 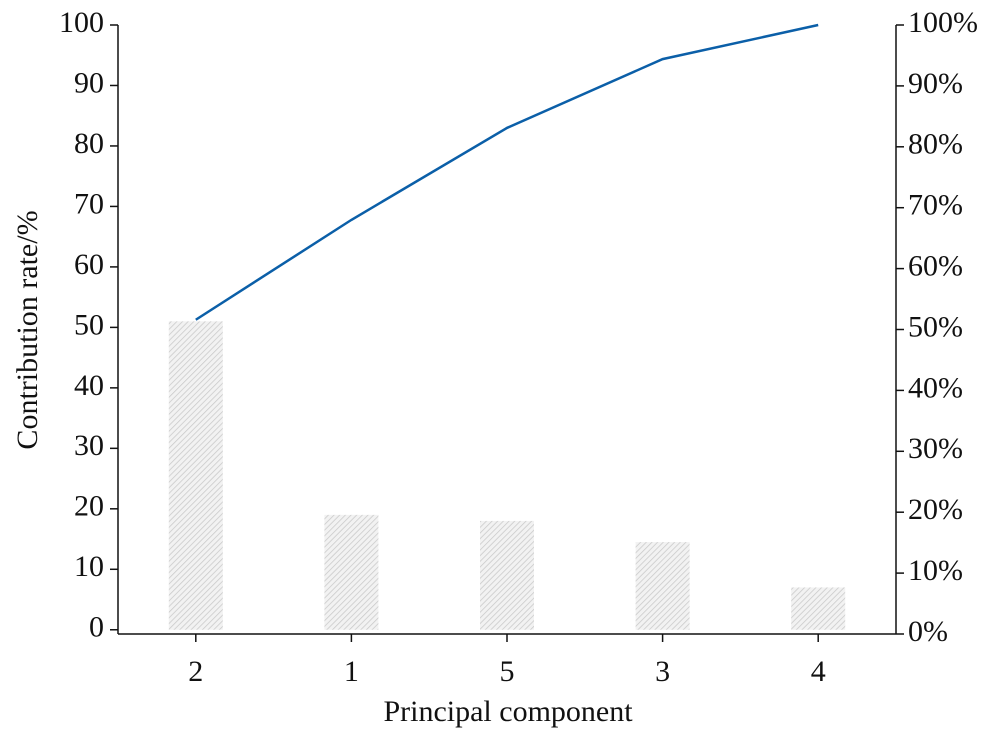 What do you see at coordinates (935, 326) in the screenshot?
I see `y2-tick-label: 50%` at bounding box center [935, 326].